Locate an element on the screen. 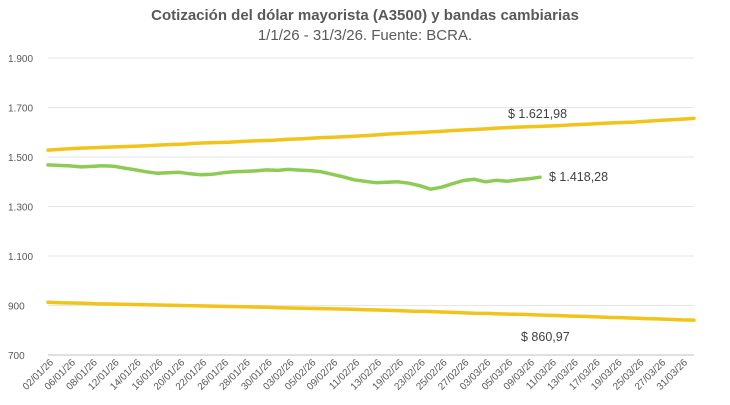  value-label: $ 860,97 is located at coordinates (545, 337).